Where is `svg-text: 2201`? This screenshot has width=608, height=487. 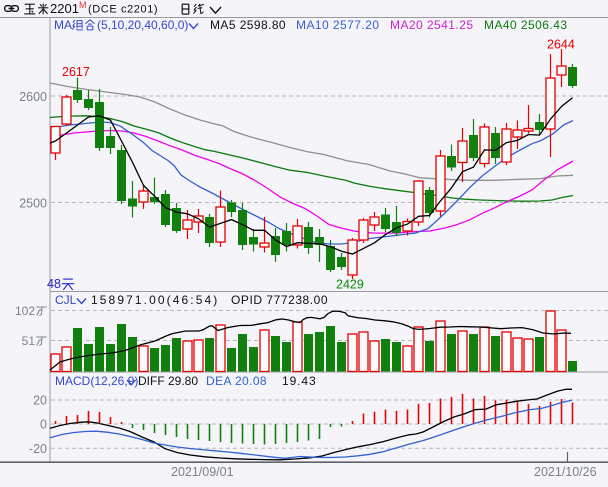 svg-text: 2201 is located at coordinates (64, 8).